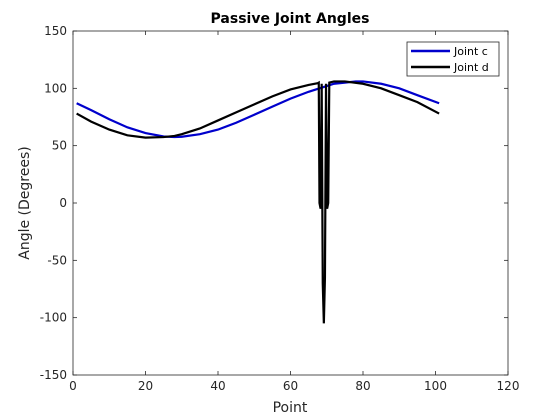 The width and height of the screenshot is (560, 420). Describe the element at coordinates (435, 386) in the screenshot. I see `x-tick-label: 100` at that location.